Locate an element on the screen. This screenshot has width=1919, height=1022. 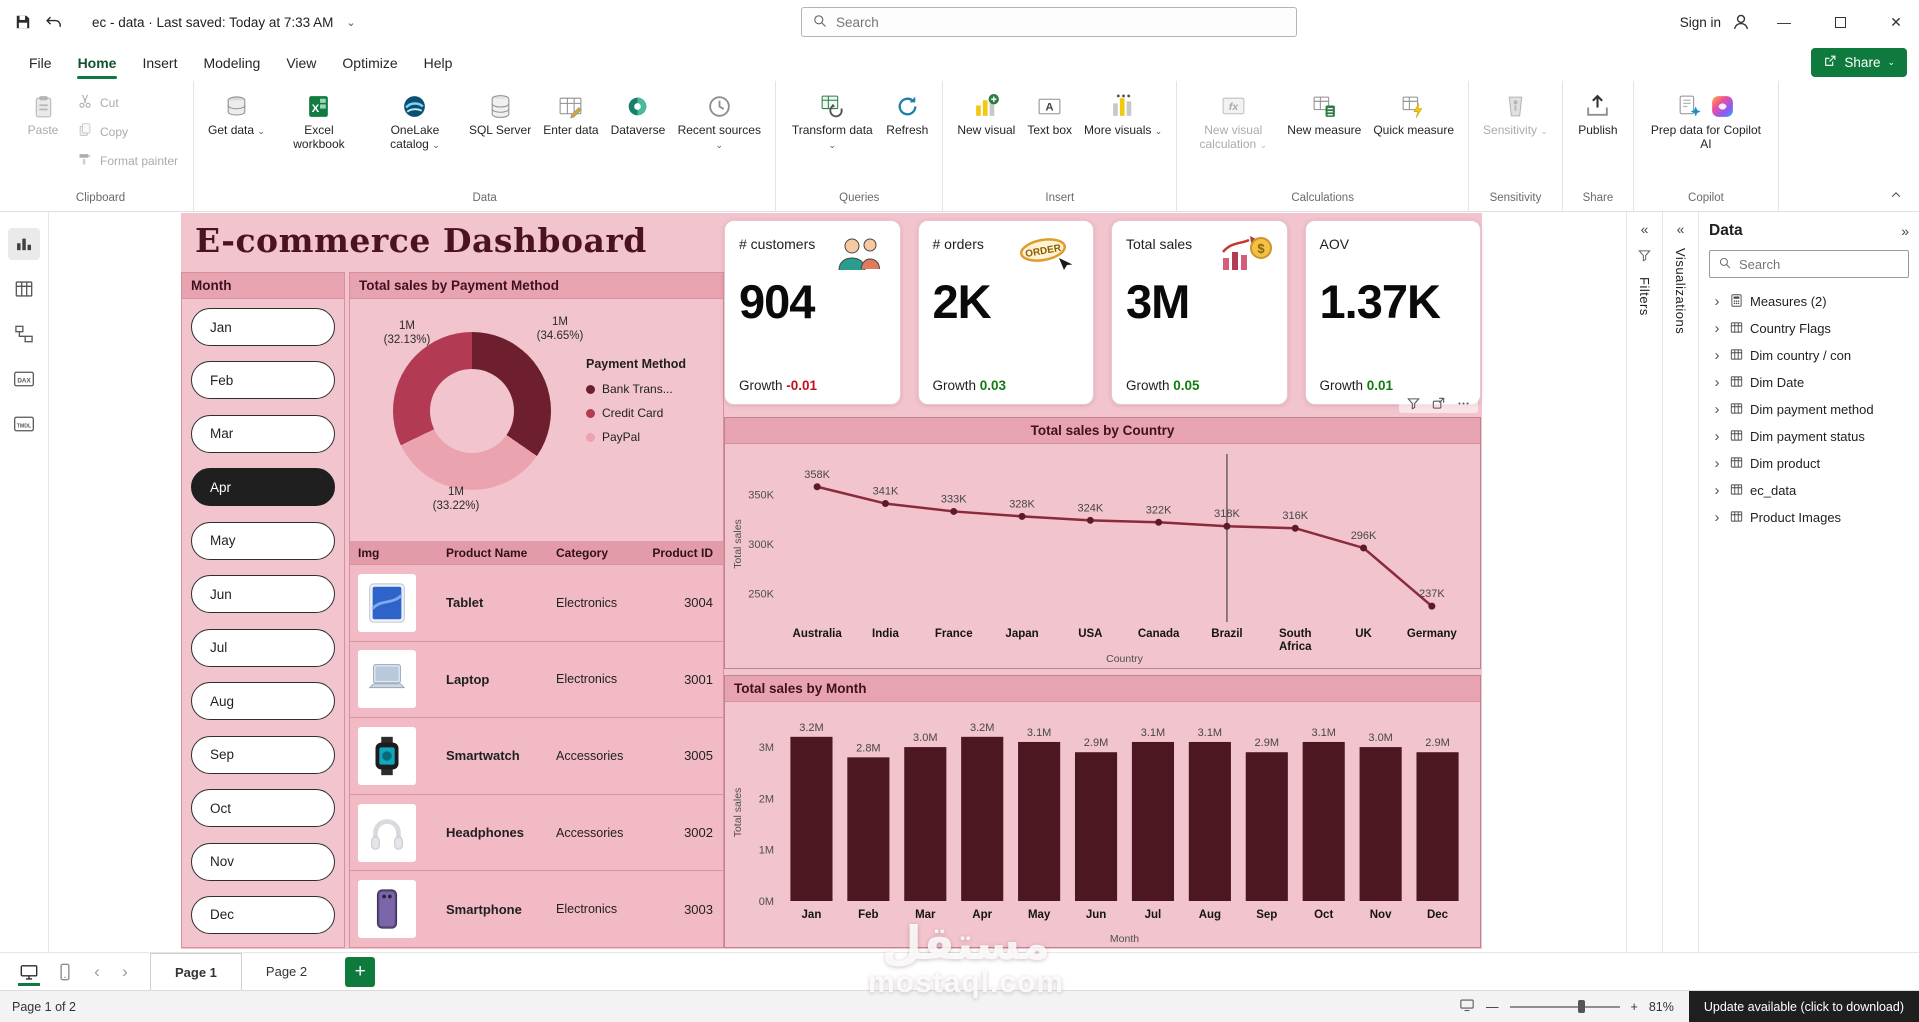
filter-funnel-icon is located at coordinates (1413, 403).